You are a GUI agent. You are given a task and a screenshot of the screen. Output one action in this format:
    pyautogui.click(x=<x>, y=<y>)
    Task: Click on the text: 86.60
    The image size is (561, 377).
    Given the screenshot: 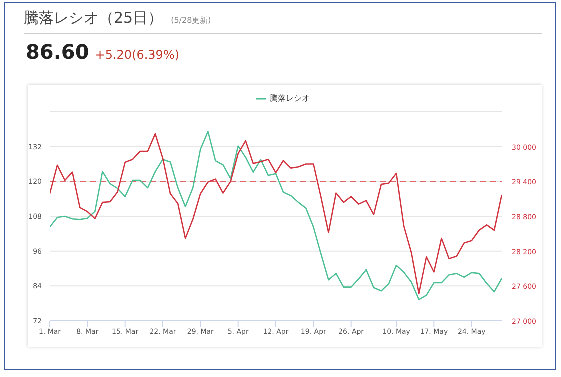 What is the action you would take?
    pyautogui.click(x=58, y=52)
    